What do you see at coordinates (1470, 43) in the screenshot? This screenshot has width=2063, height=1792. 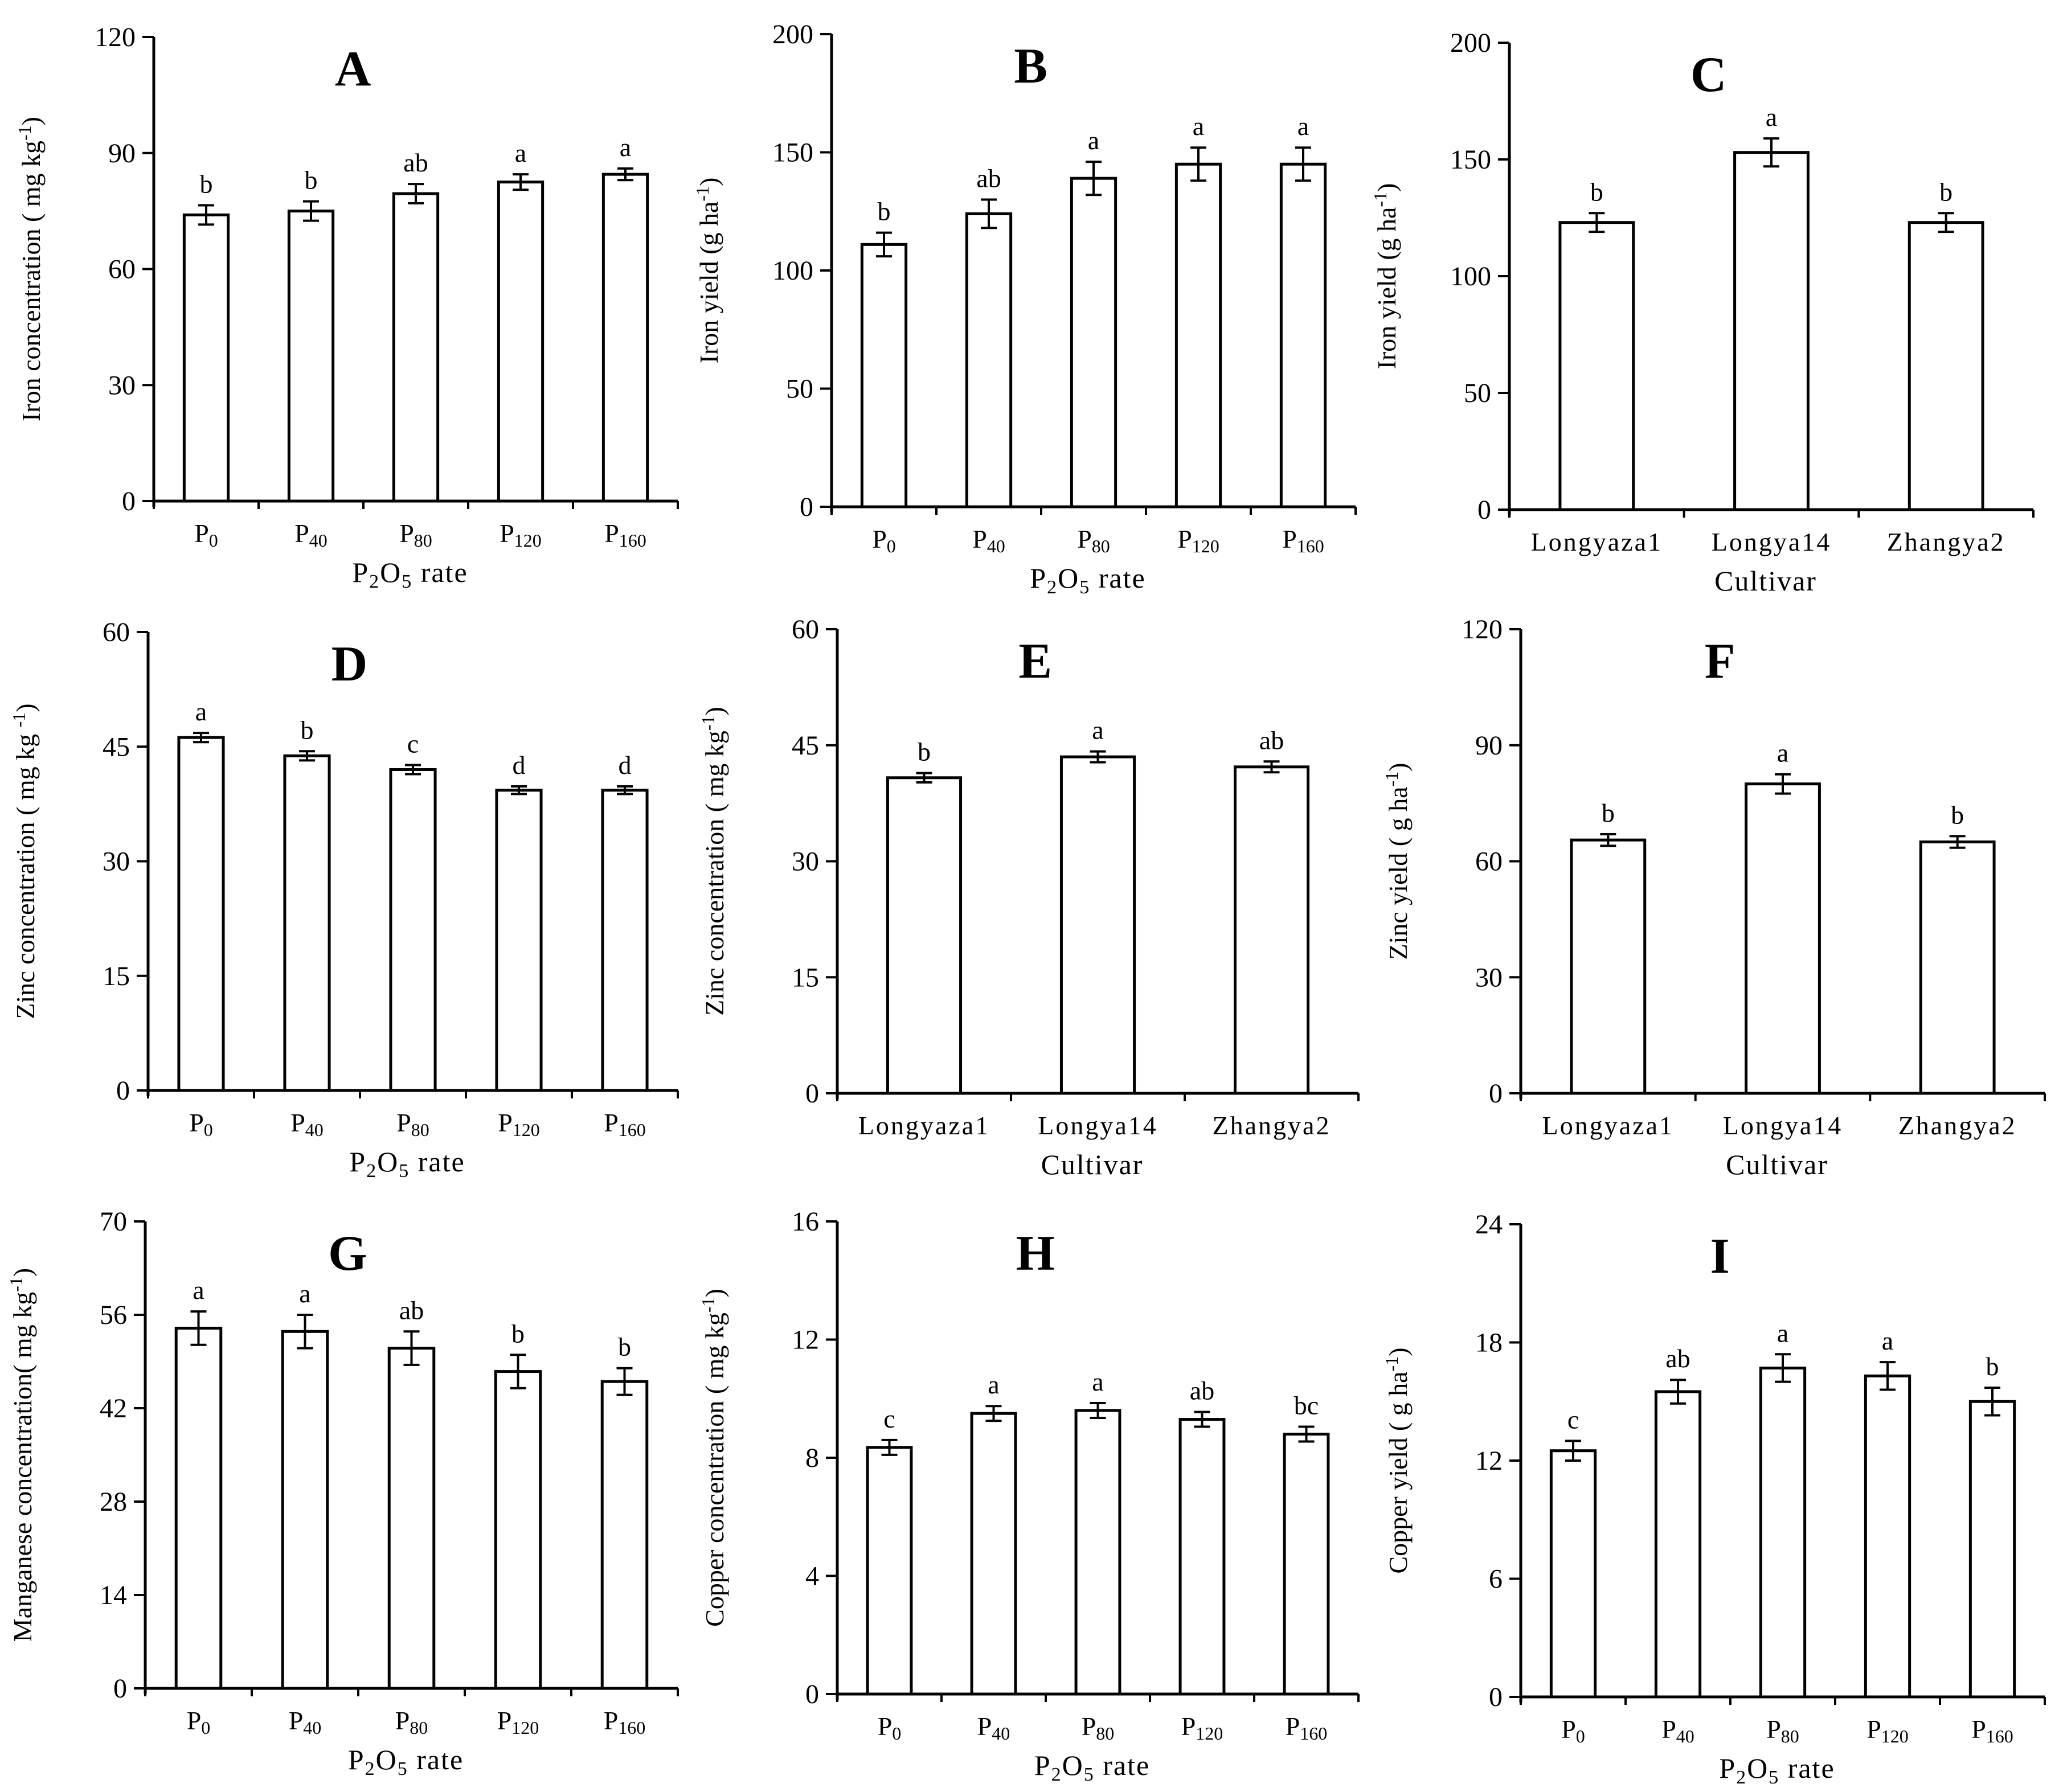 I see `y-tick-label: 200` at bounding box center [1470, 43].